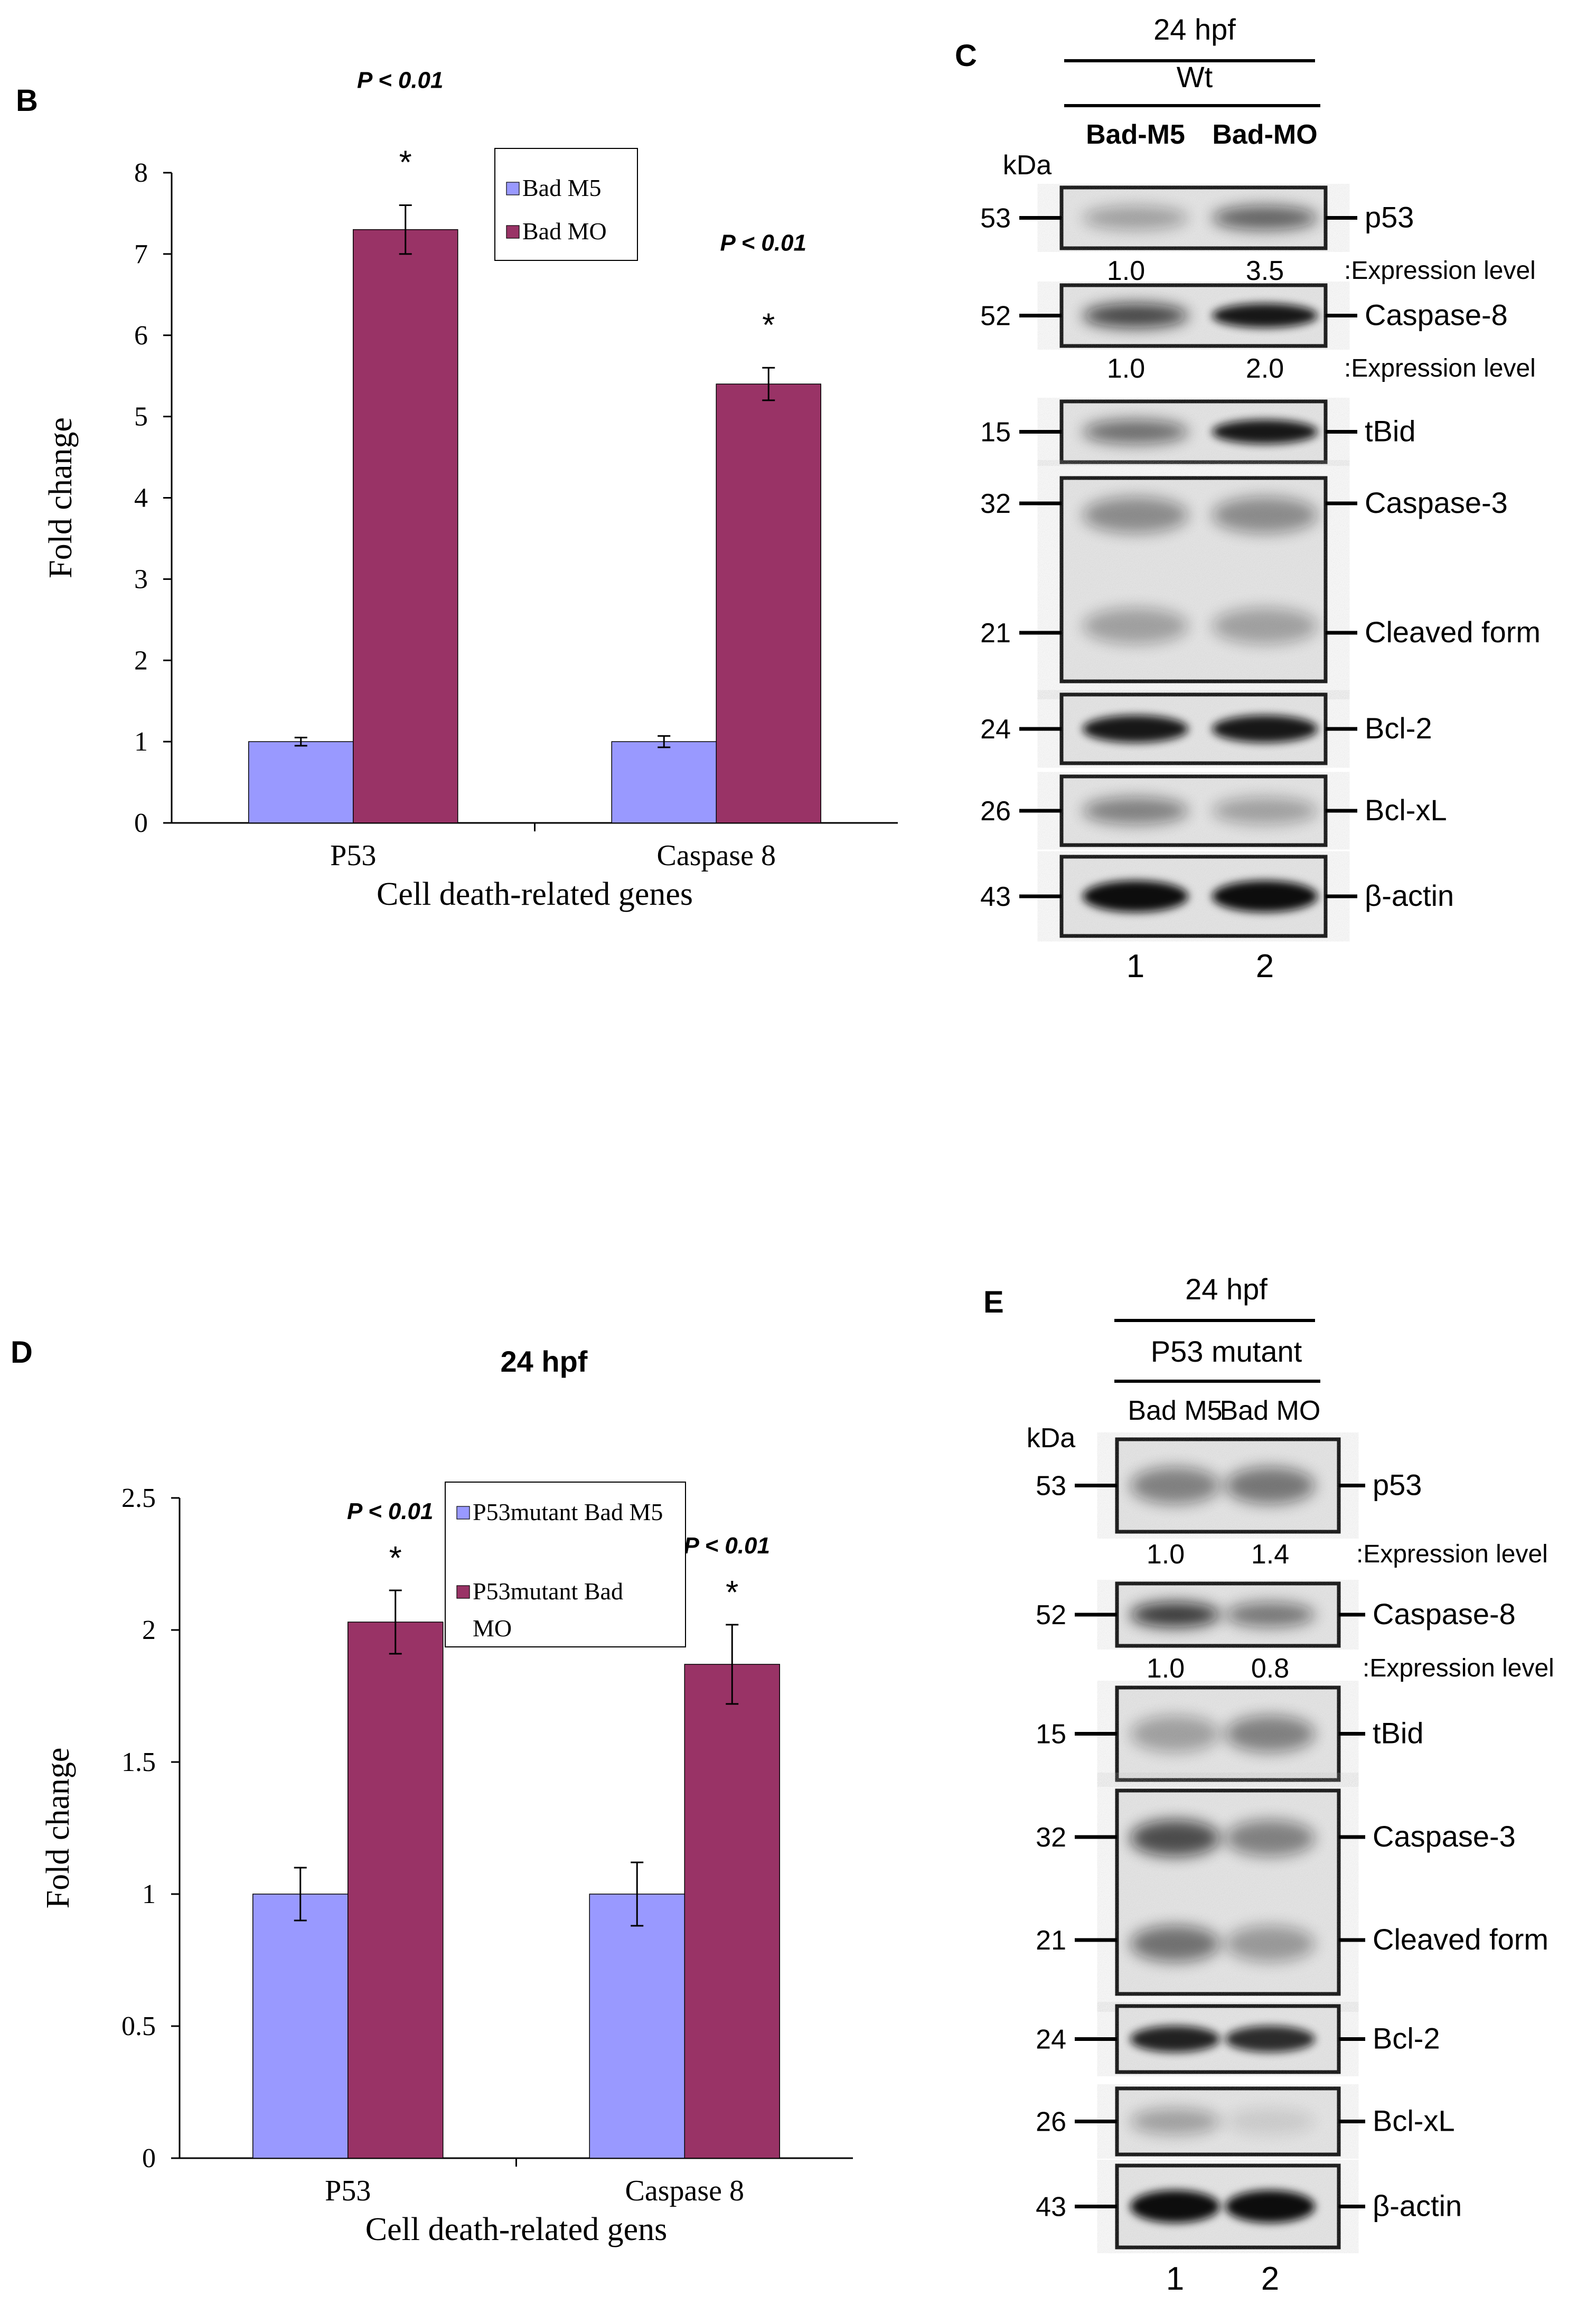 The width and height of the screenshot is (1596, 2305). What do you see at coordinates (1270, 1554) in the screenshot?
I see `expression-value: 1.4` at bounding box center [1270, 1554].